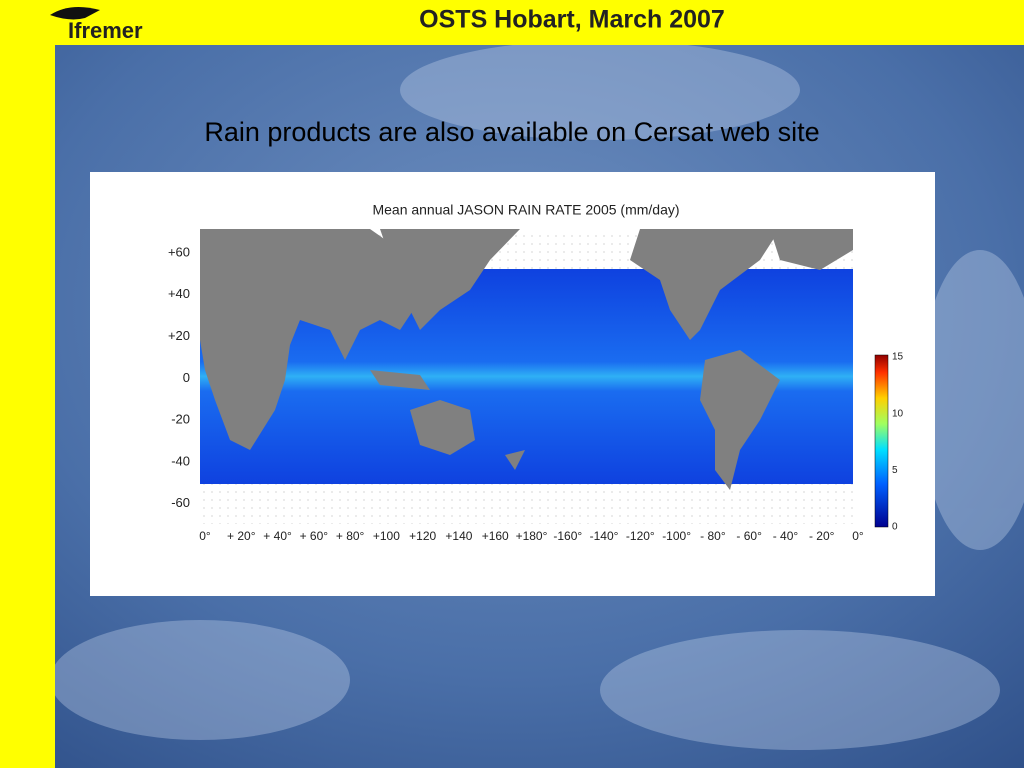 The image size is (1024, 773). Describe the element at coordinates (676, 536) in the screenshot. I see `x-label: -100°` at that location.